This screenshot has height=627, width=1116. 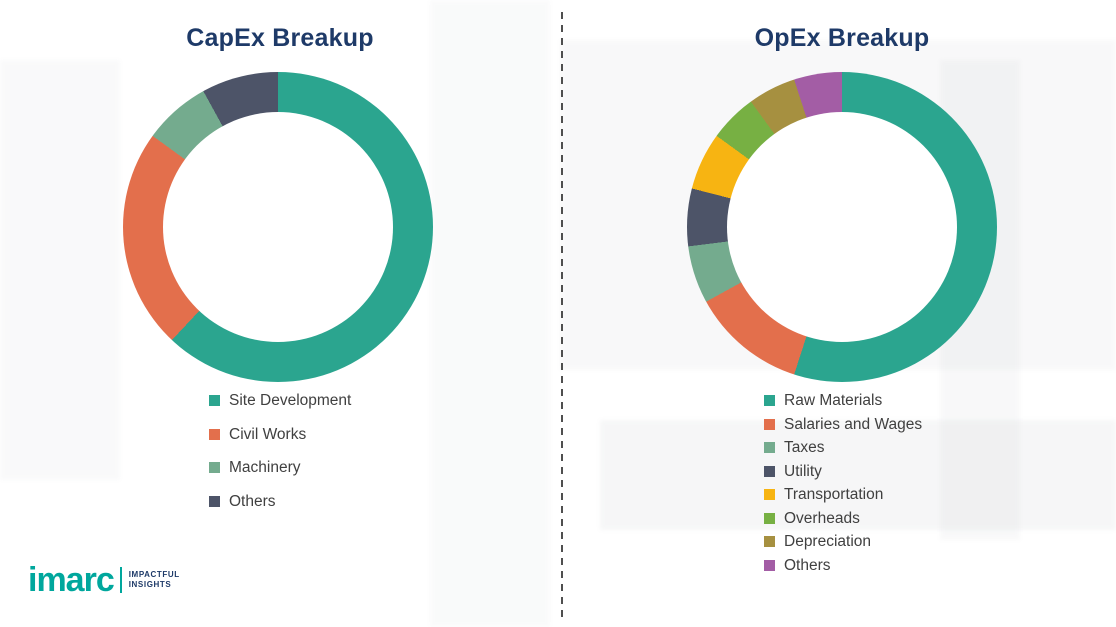 I want to click on legend-item: Civil Works, so click(x=280, y=434).